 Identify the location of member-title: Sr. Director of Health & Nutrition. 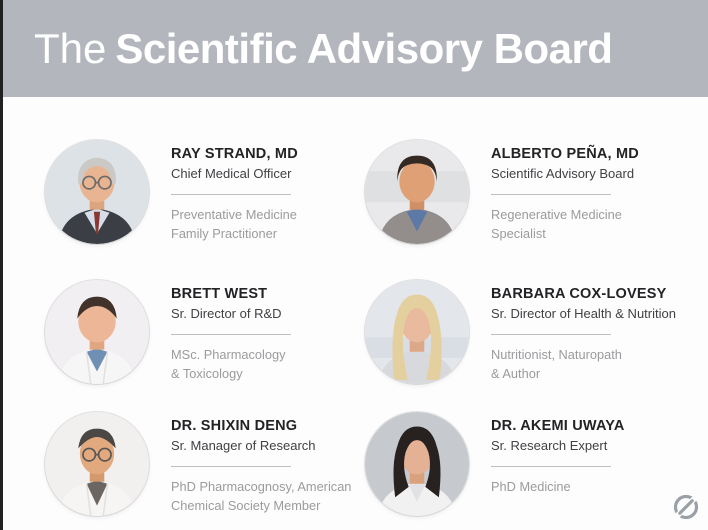
(583, 314).